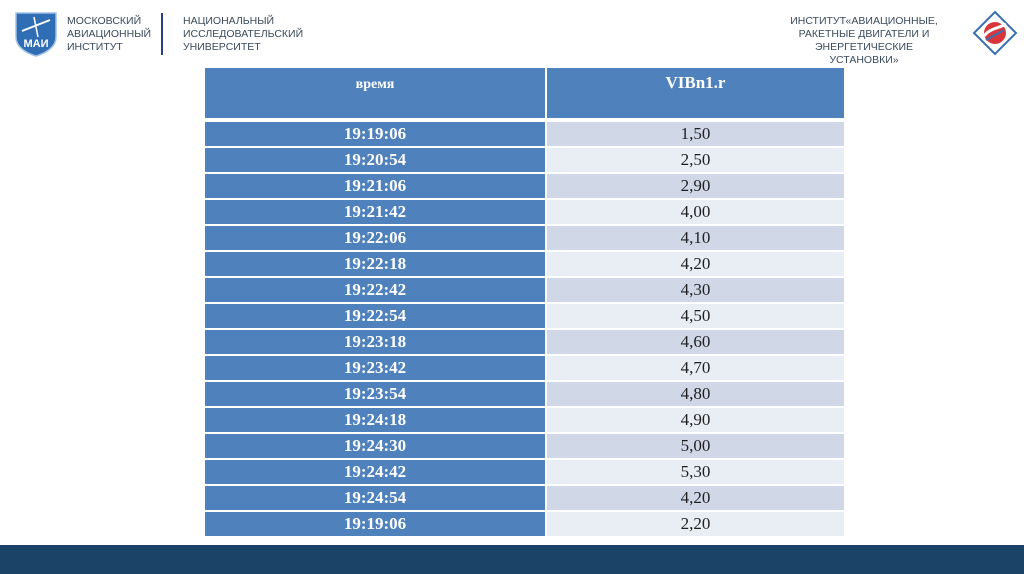 The height and width of the screenshot is (574, 1024). I want to click on org-line-3: ИНСТИТУТ, so click(95, 47).